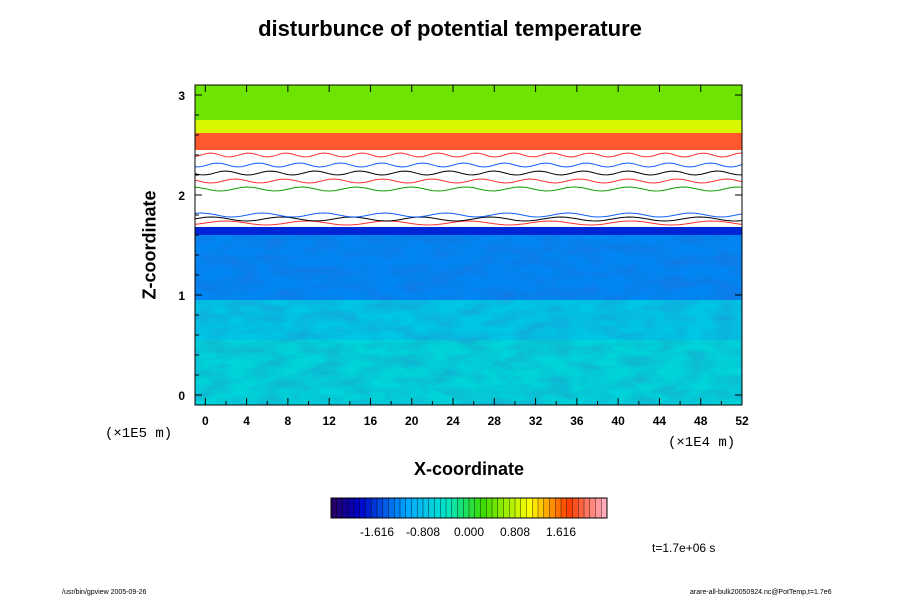  Describe the element at coordinates (139, 434) in the screenshot. I see `y-axis-unit: (×1E5 m)` at that location.